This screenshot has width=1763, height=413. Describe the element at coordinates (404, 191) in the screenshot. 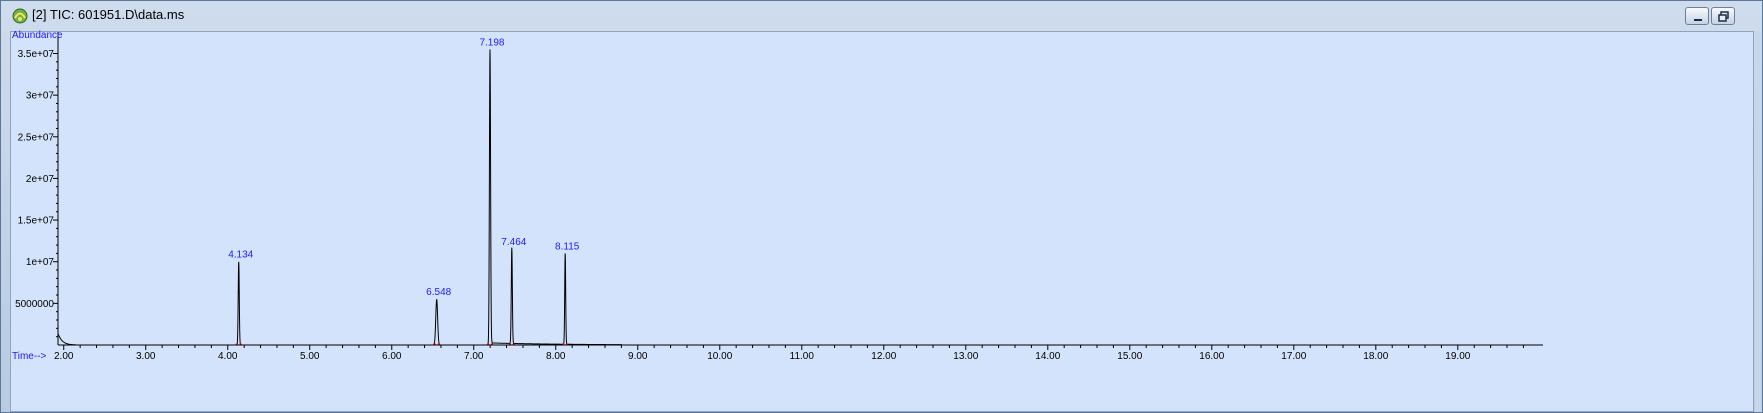

I see `peak-labels: 4.134 6.548 7.198 7.464 8.115` at that location.